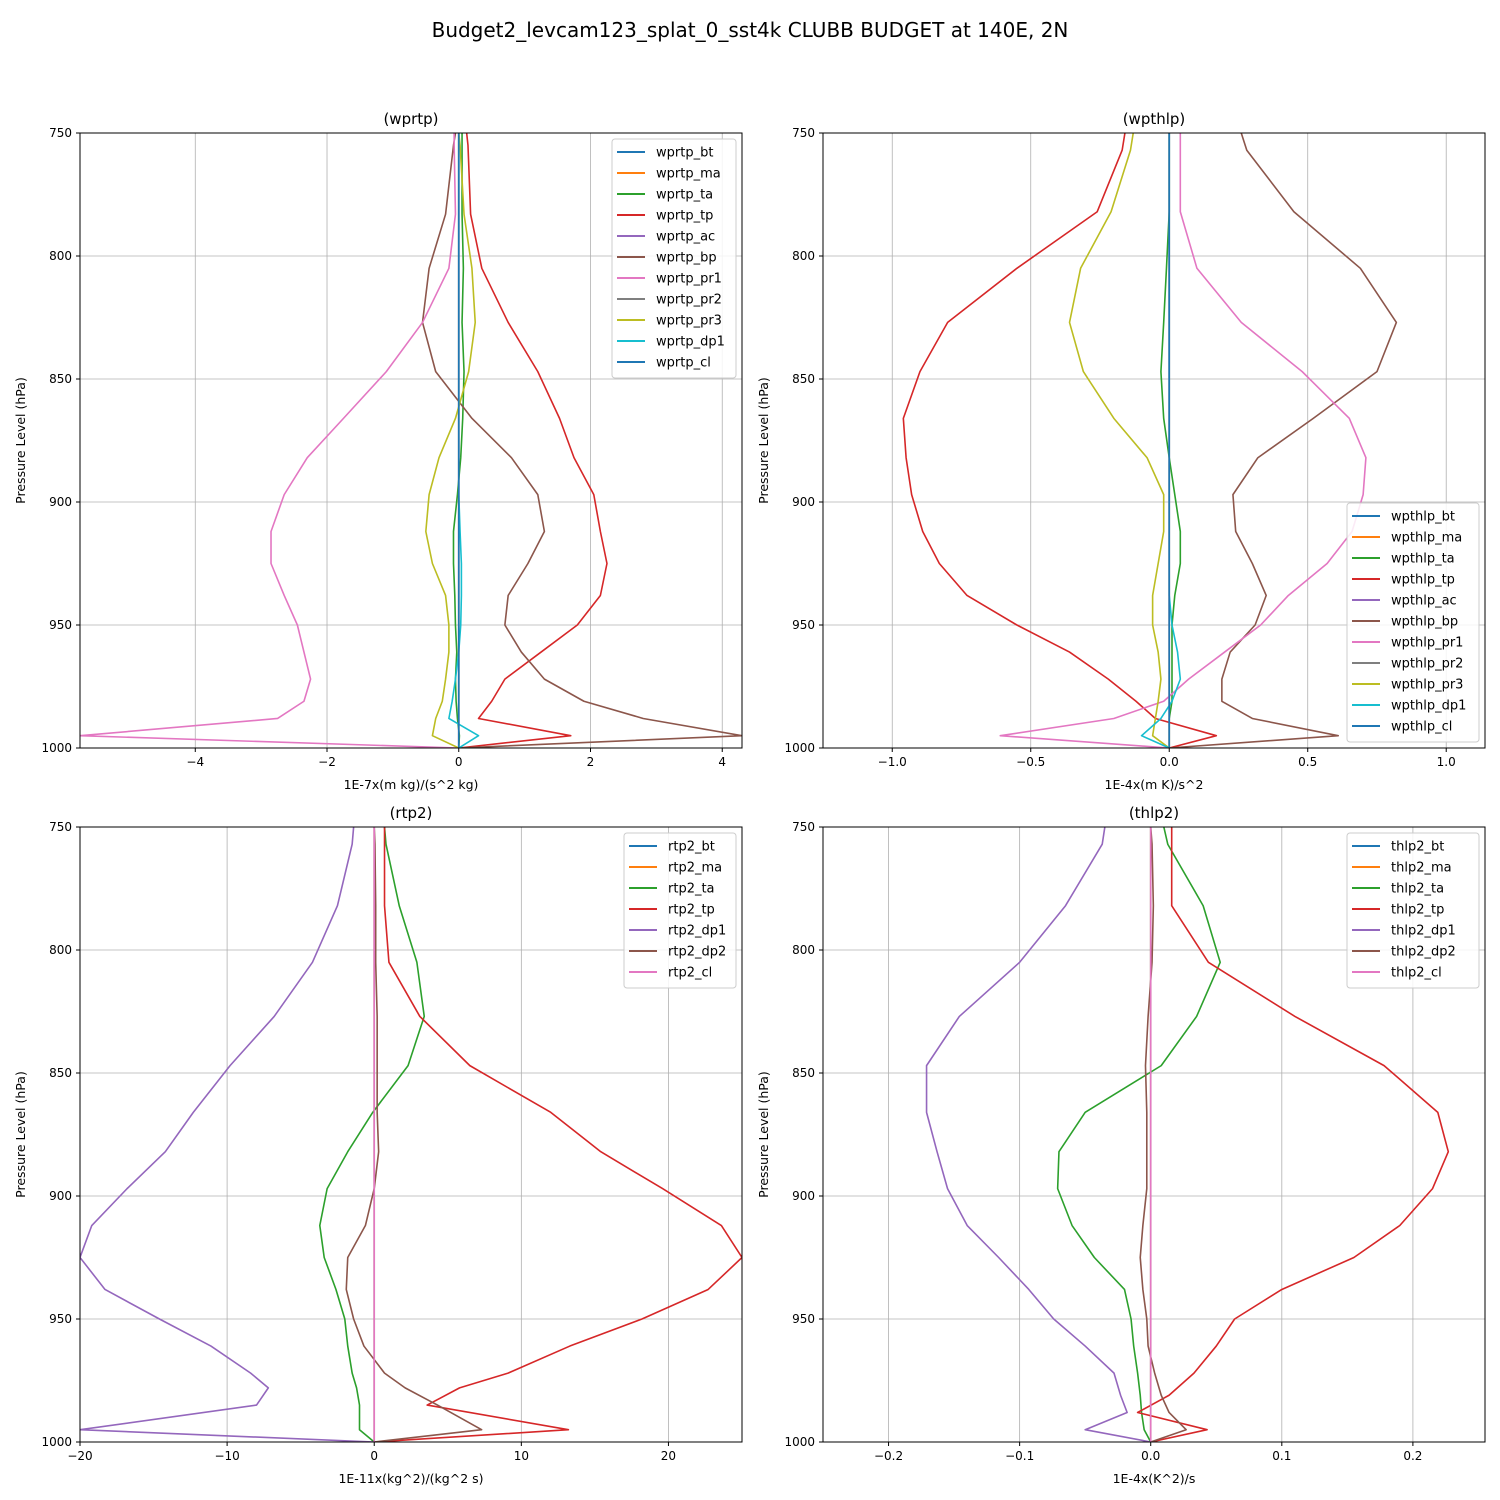 The image size is (1500, 1500). Describe the element at coordinates (686, 258) in the screenshot. I see `legend-label: wprtp_bp` at that location.